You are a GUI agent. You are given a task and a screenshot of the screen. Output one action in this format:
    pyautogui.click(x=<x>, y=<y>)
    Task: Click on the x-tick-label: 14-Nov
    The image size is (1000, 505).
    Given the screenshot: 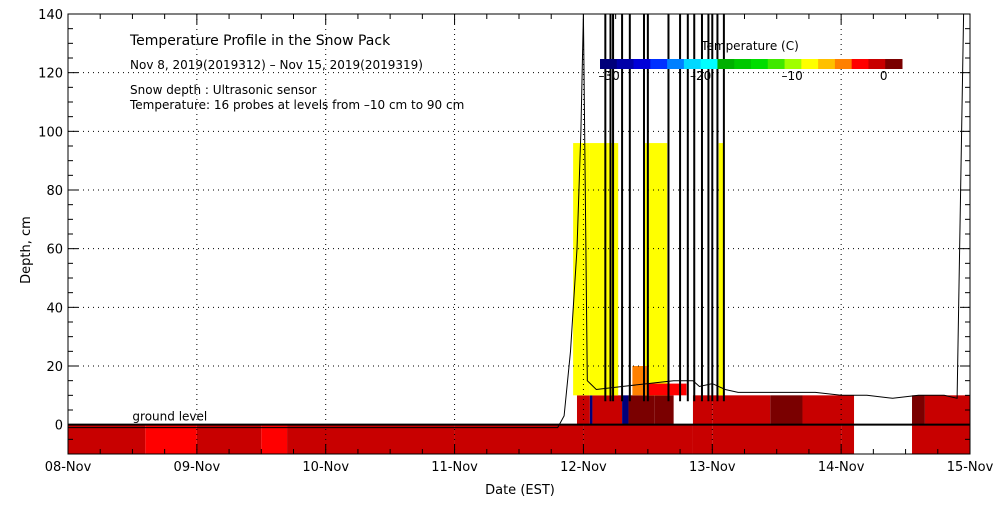 What is the action you would take?
    pyautogui.click(x=841, y=467)
    